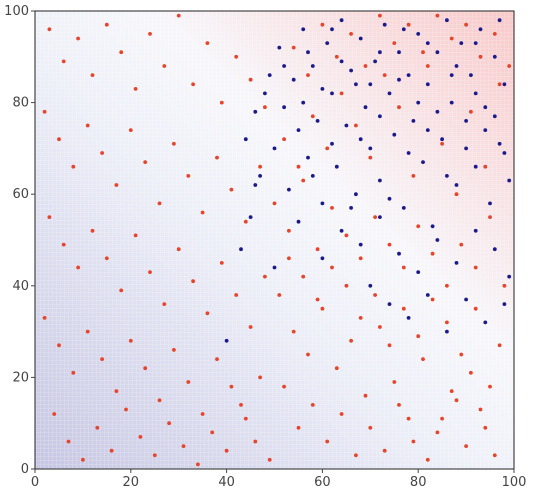 The image size is (550, 497). Describe the element at coordinates (131, 482) in the screenshot. I see `x-tick-label: 20` at that location.